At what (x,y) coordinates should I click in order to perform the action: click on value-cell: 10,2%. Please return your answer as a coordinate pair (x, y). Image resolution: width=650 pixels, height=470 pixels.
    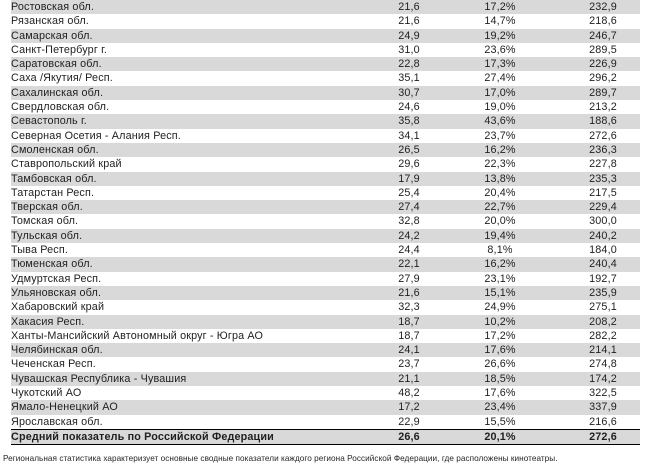
    Looking at the image, I should click on (500, 321).